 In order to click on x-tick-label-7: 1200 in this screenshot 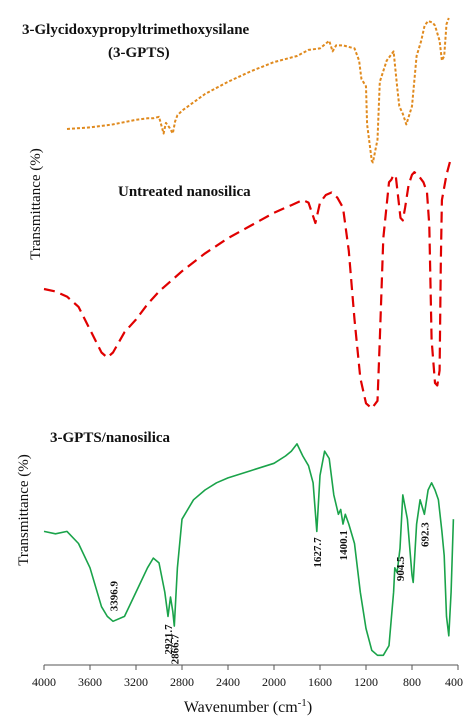, I will do `click(366, 682)`.